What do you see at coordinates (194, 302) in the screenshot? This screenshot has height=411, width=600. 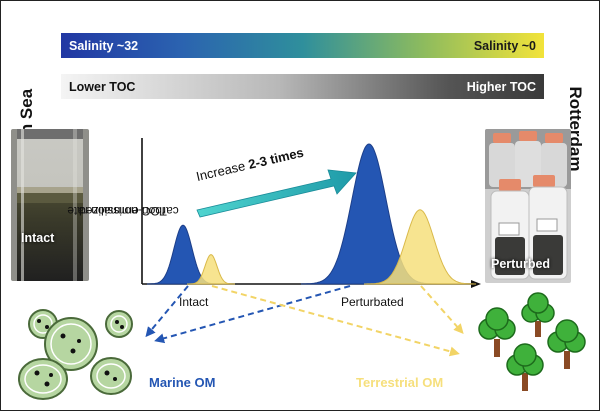 I see `x-label-intact: Intact` at bounding box center [194, 302].